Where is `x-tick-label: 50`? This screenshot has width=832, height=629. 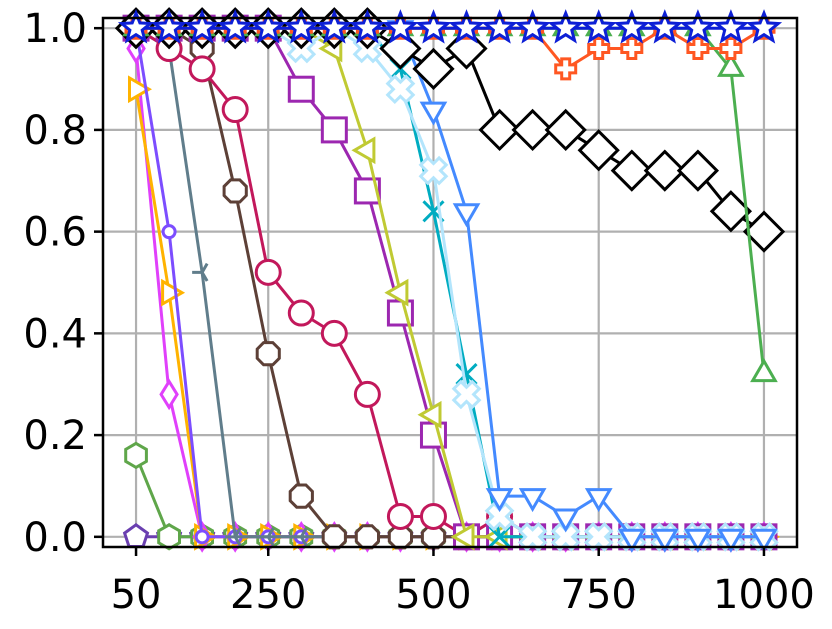 x-tick-label: 50 is located at coordinates (136, 595).